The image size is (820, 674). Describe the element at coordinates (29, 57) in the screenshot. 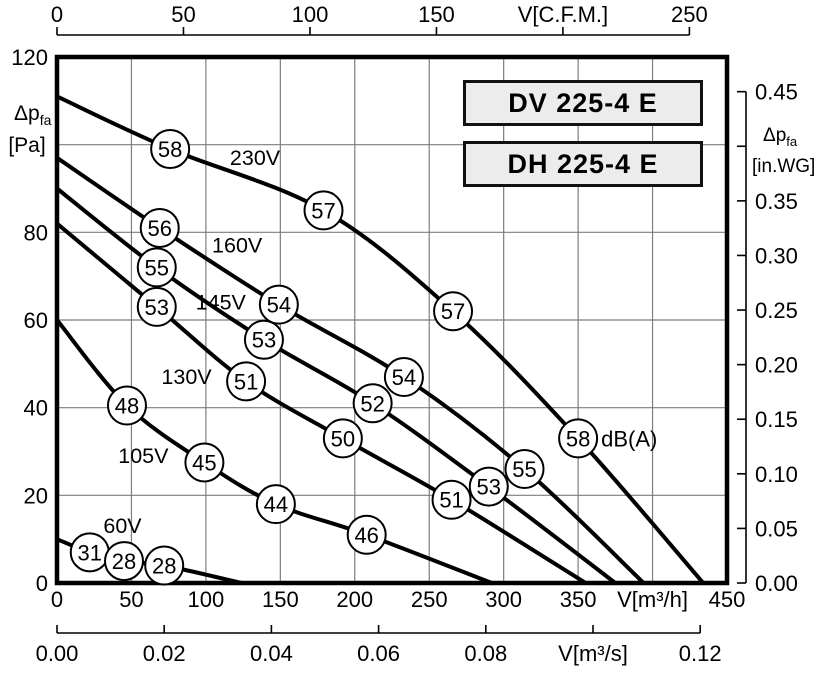

I see `tick-label-pa: 120` at that location.